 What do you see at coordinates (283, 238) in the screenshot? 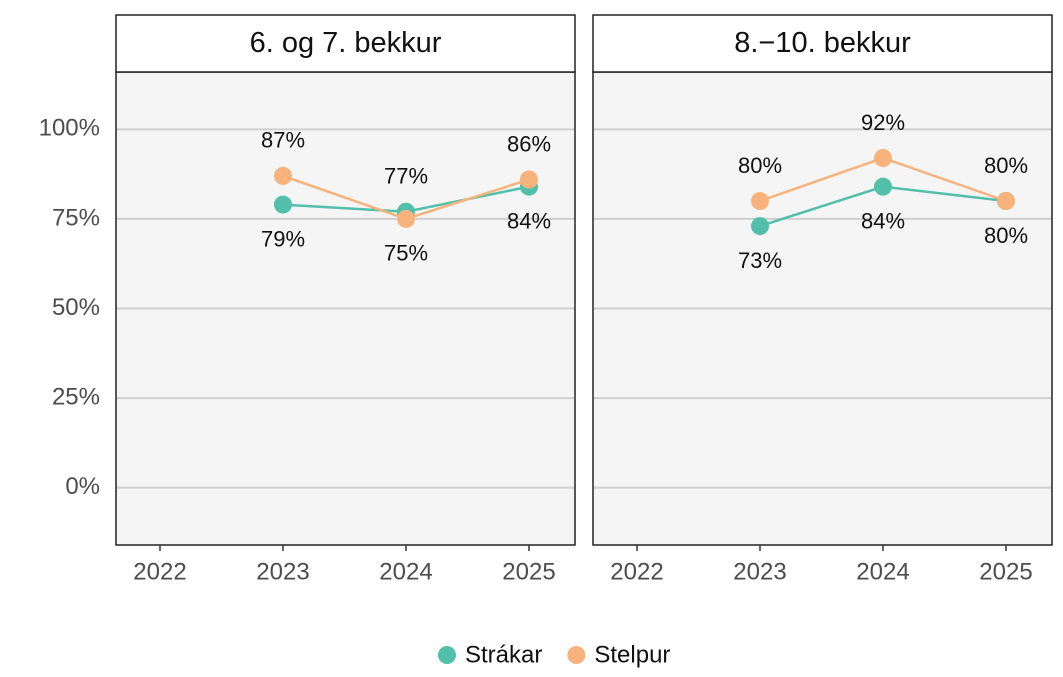
I see `data-label: 79%` at bounding box center [283, 238].